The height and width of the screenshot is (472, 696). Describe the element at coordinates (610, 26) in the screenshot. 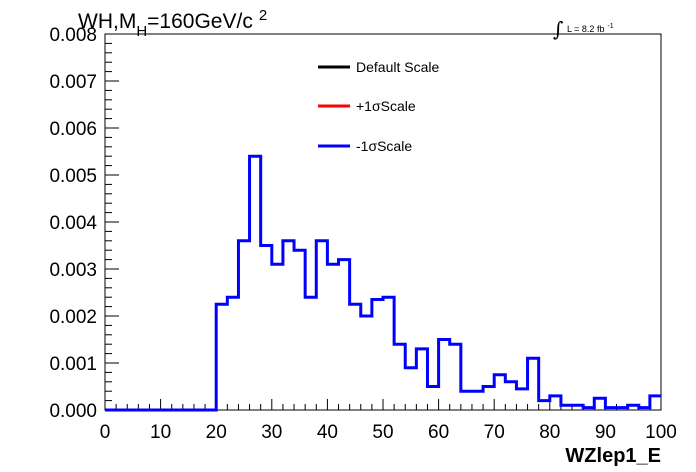

I see `lumi-superscript: -1` at that location.